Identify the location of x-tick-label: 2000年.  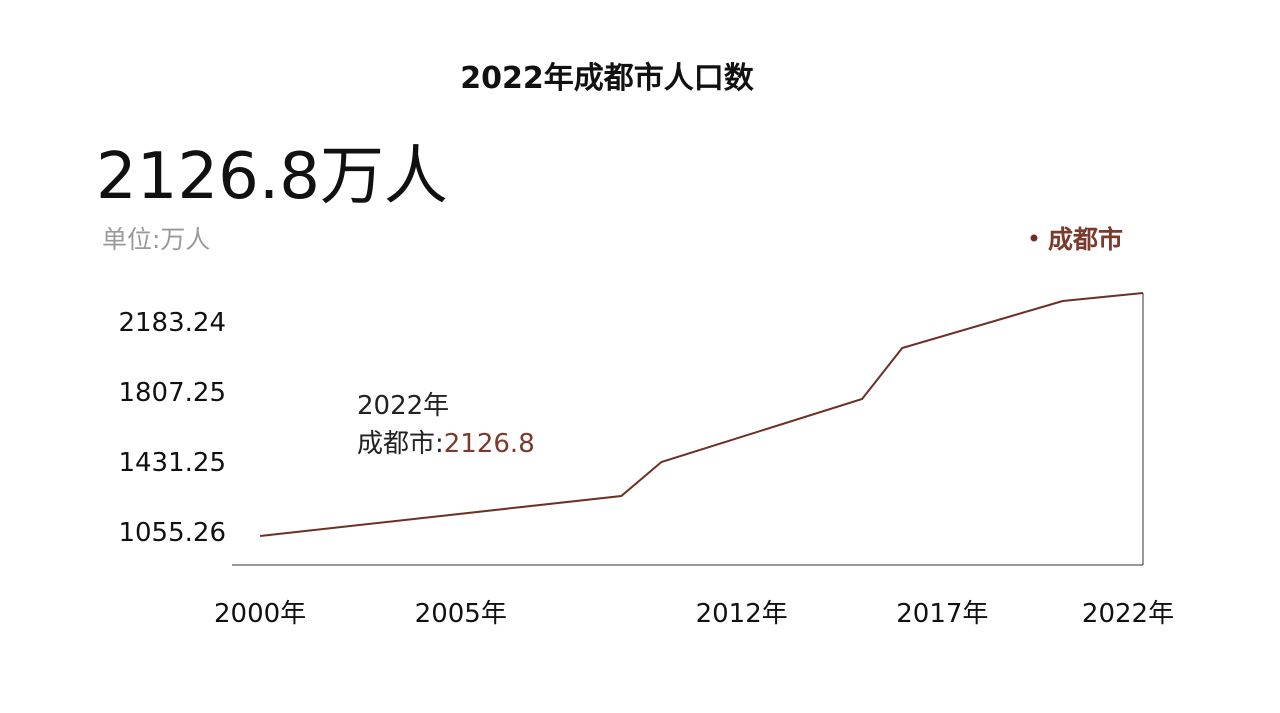
(260, 614).